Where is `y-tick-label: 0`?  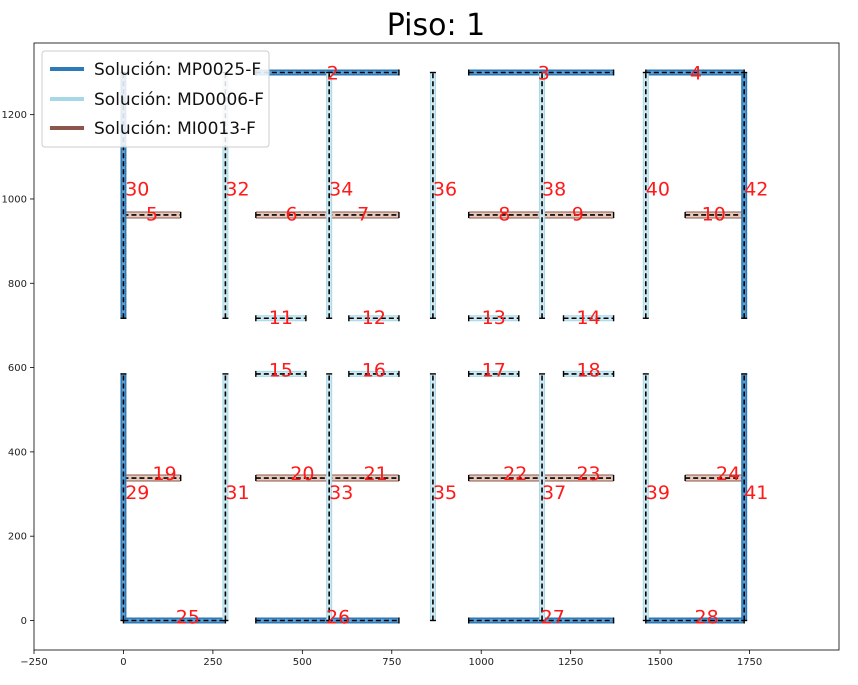 y-tick-label: 0 is located at coordinates (24, 621).